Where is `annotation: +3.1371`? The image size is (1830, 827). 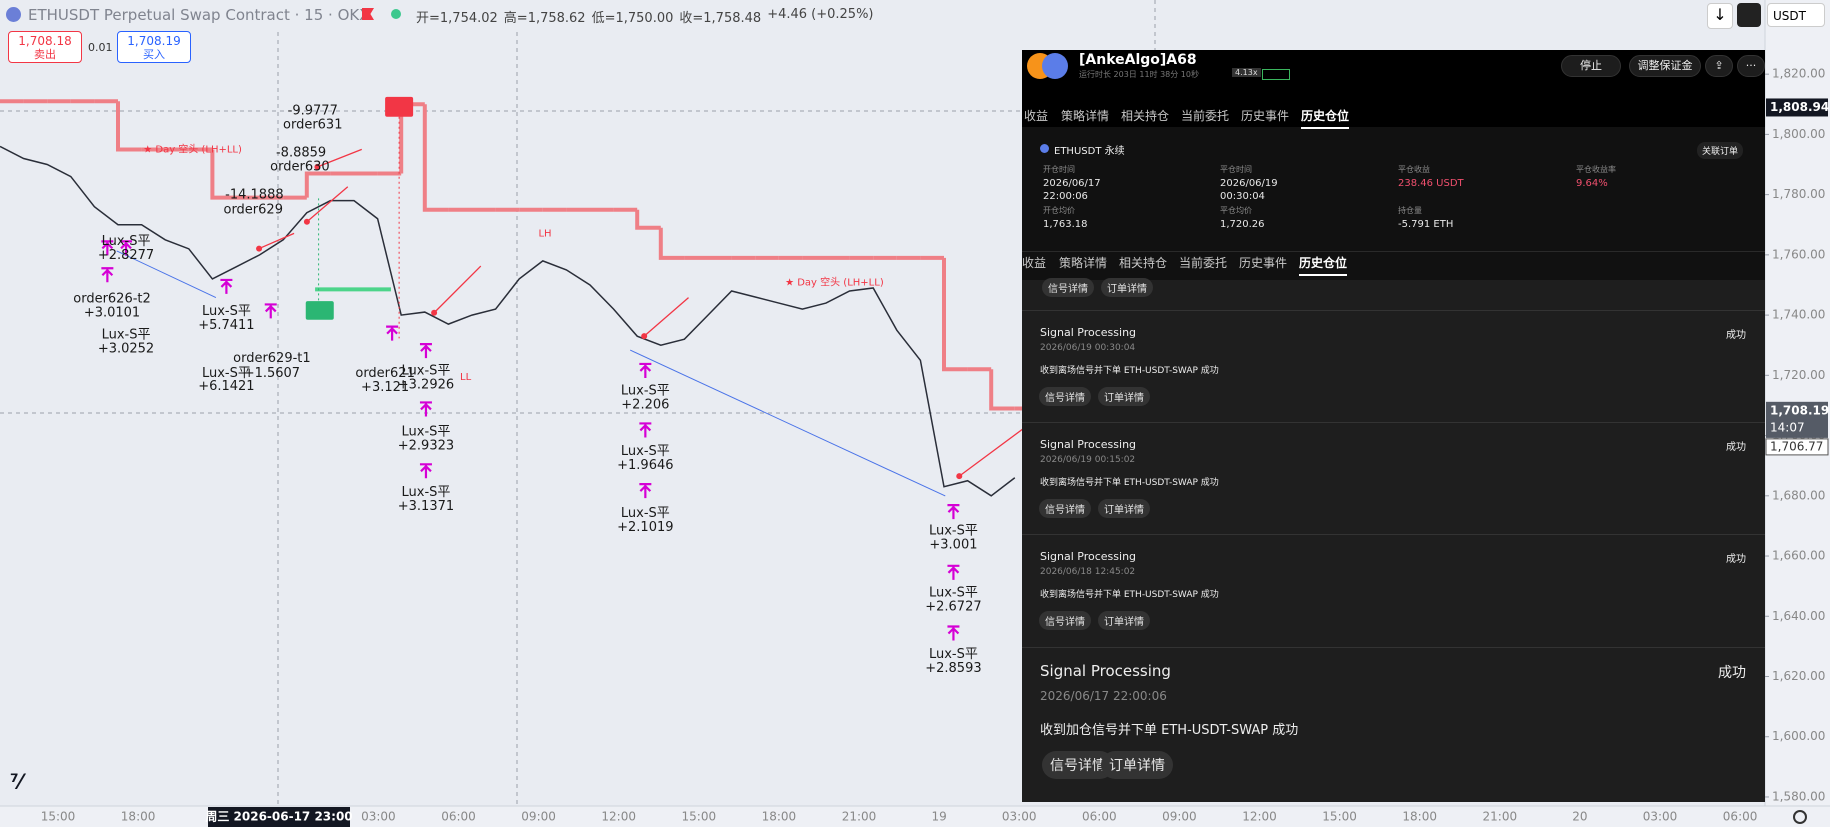 annotation: +3.1371 is located at coordinates (426, 506).